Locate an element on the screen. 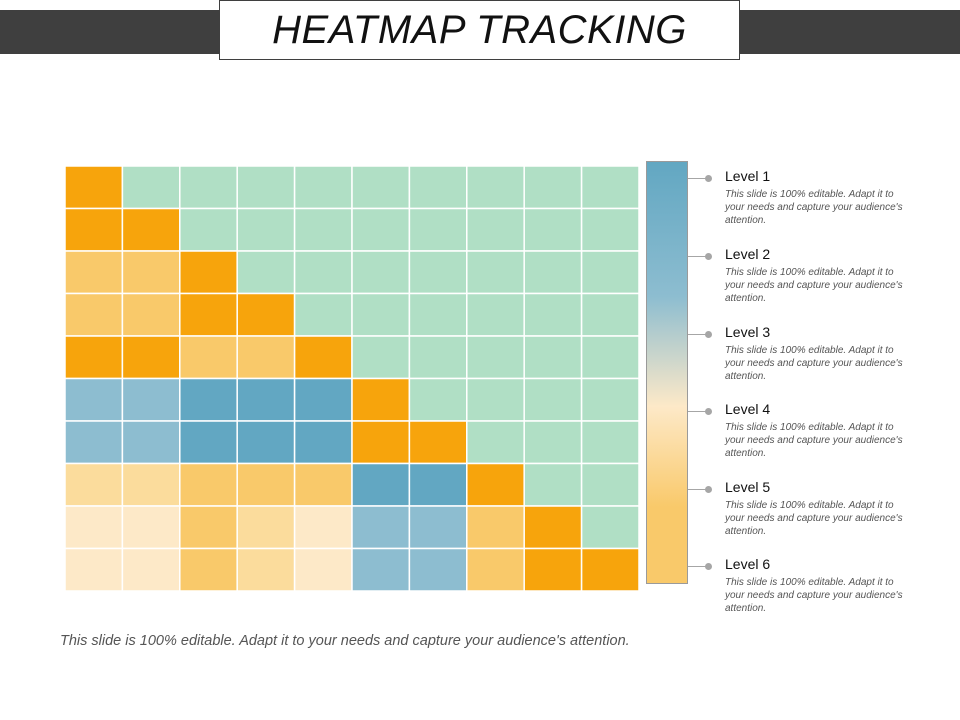 The width and height of the screenshot is (960, 720). heatmap-cell-r2-c10 is located at coordinates (609, 229).